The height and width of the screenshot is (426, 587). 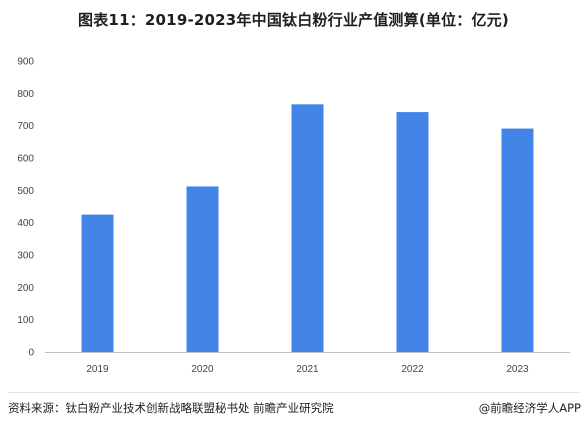 I want to click on y-tick-label: 800, so click(x=25, y=94).